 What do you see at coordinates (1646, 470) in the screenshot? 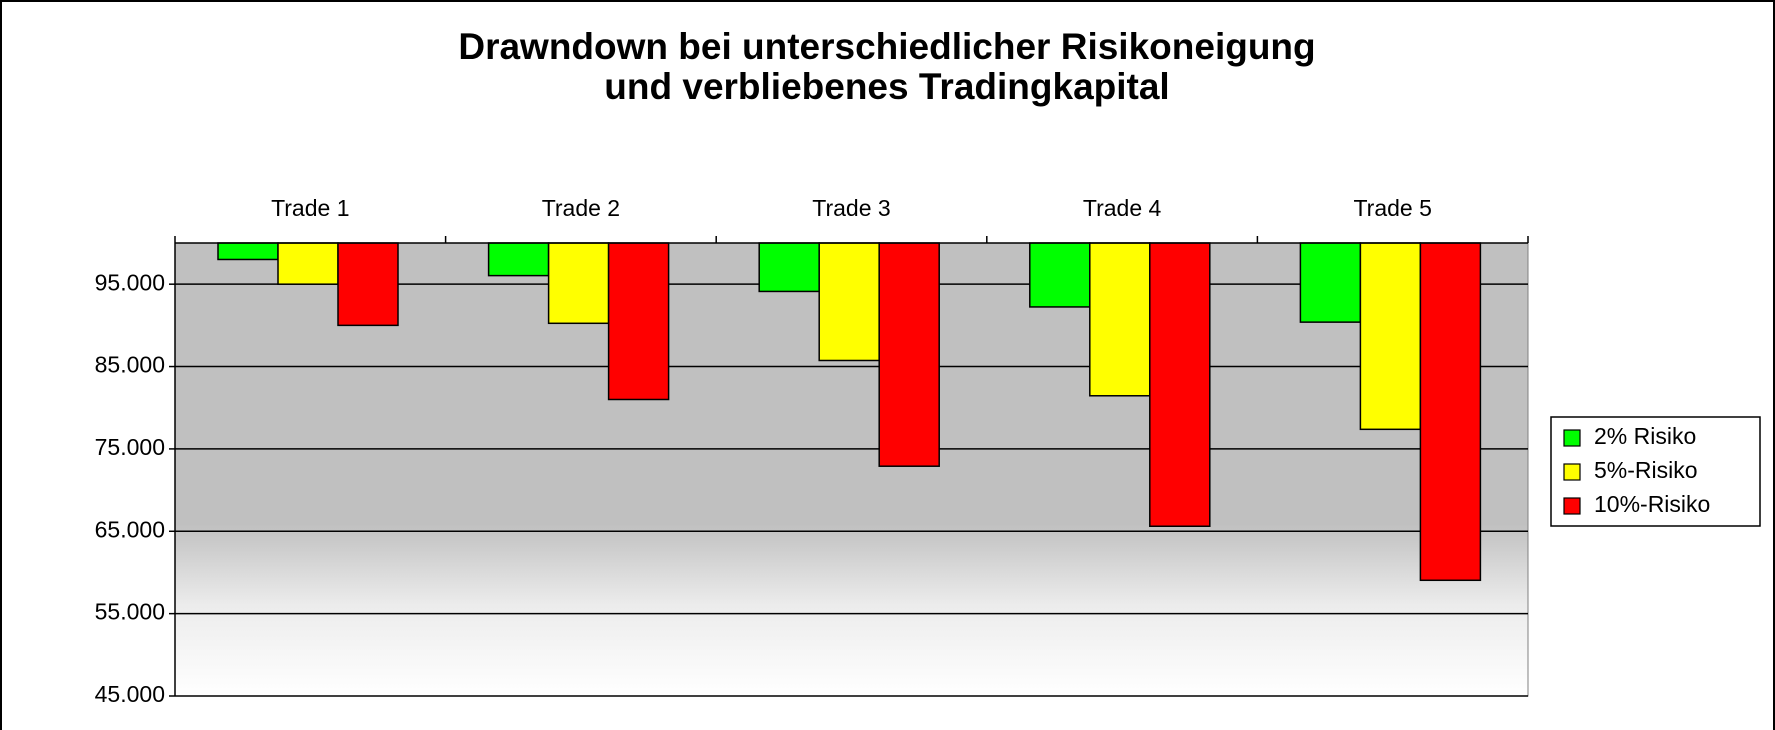
I see `legend-label: 5%-Risiko` at bounding box center [1646, 470].